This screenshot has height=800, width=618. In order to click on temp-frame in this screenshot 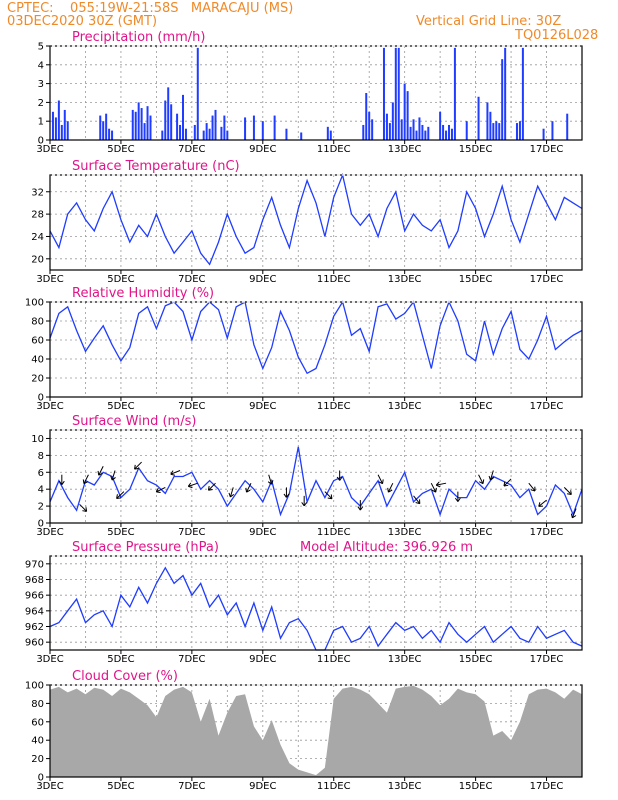, I will do `click(316, 222)`.